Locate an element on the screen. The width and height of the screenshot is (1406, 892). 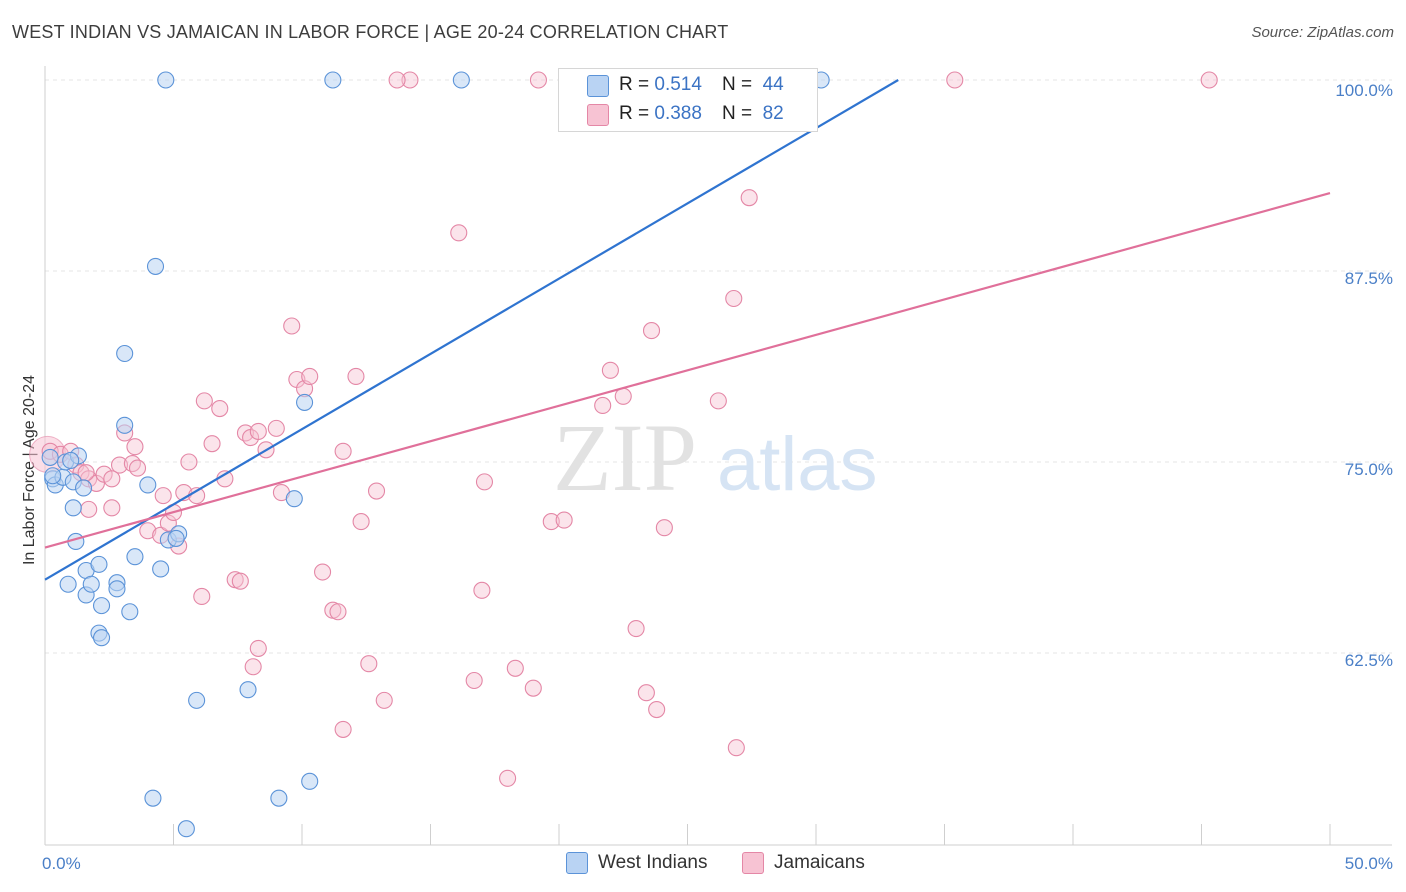
legend-n-value: 44 is located at coordinates (773, 84).